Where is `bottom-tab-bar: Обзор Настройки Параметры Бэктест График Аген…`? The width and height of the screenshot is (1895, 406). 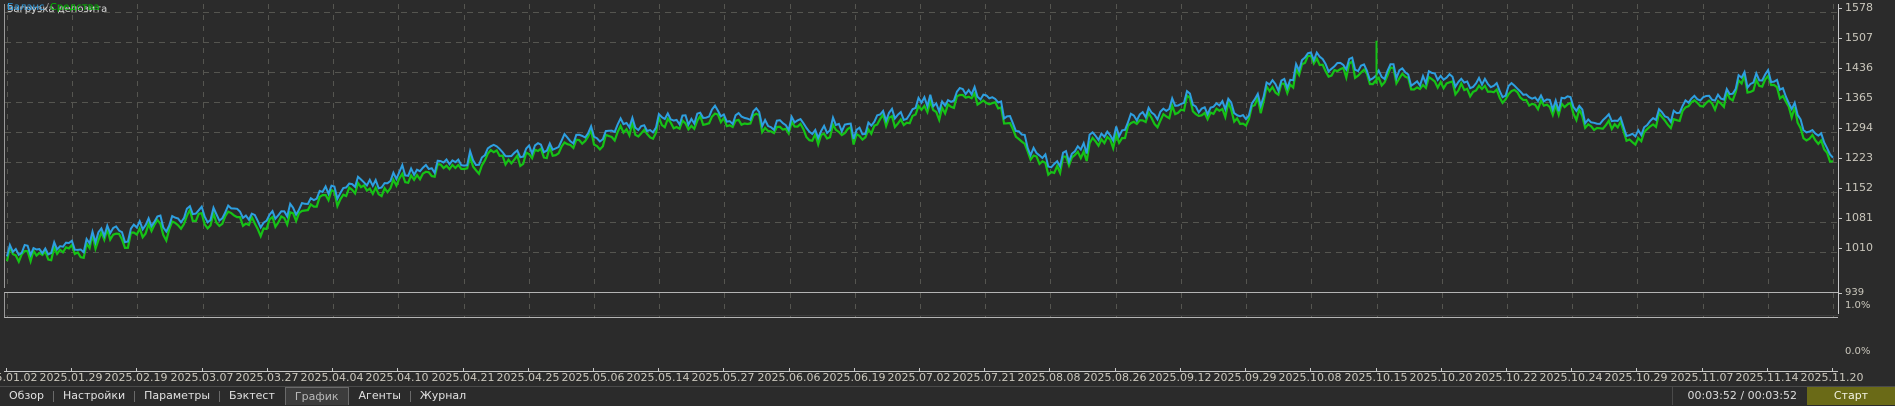 bottom-tab-bar: Обзор Настройки Параметры Бэктест График Аген… is located at coordinates (947, 395).